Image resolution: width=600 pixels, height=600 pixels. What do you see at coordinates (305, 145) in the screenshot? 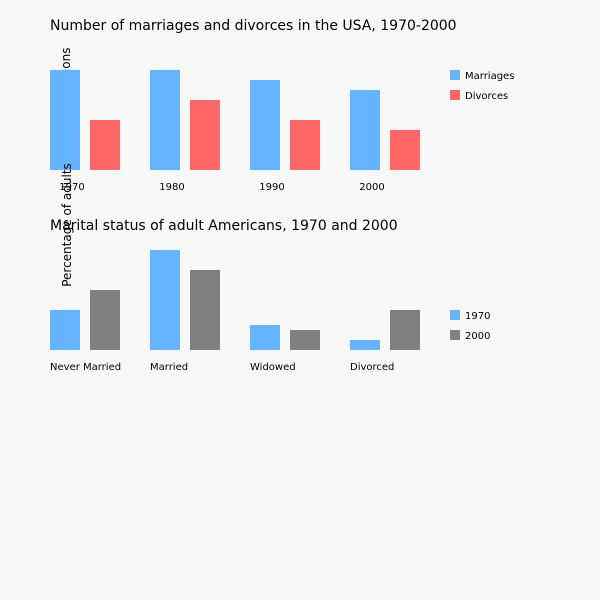
I see `bar-divorces-1990` at bounding box center [305, 145].